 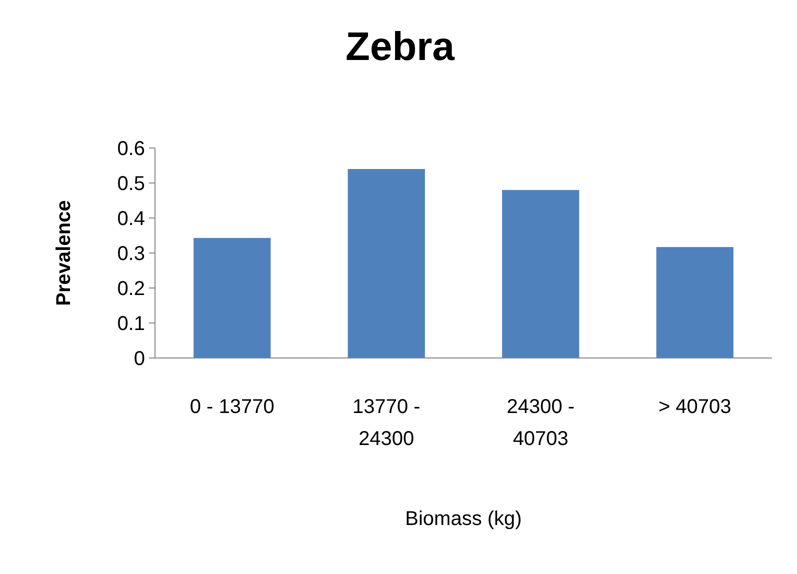 I want to click on x-tick-label: 13770 - 24300, so click(x=386, y=423).